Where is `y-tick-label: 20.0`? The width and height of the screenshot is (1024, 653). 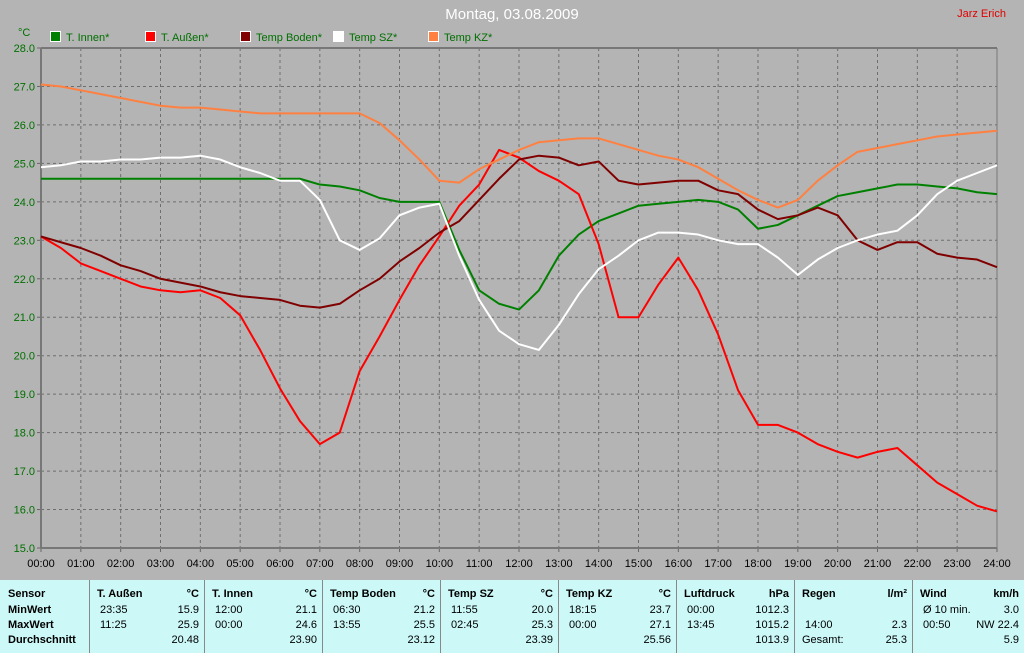 y-tick-label: 20.0 is located at coordinates (24, 357).